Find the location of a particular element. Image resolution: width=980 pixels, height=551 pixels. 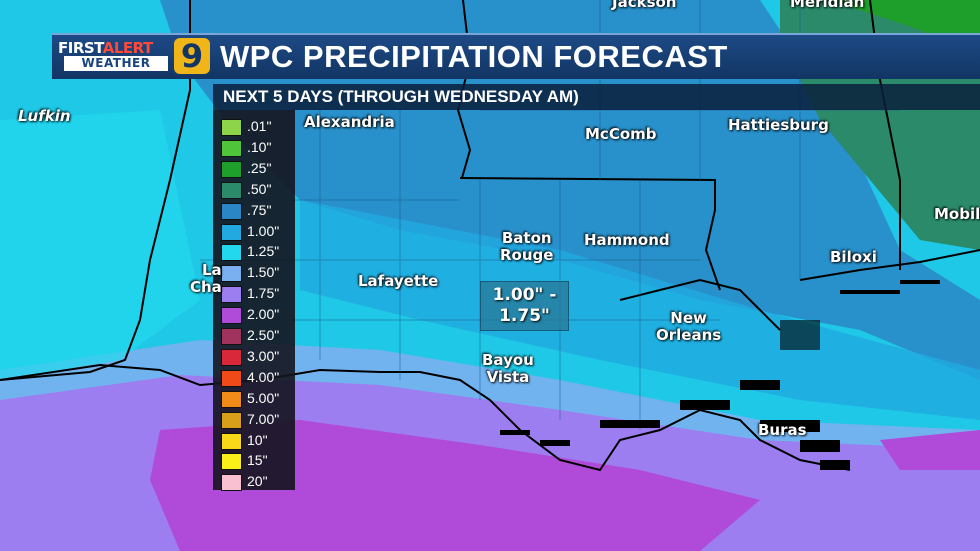

legend-label: 2.00" is located at coordinates (263, 314).